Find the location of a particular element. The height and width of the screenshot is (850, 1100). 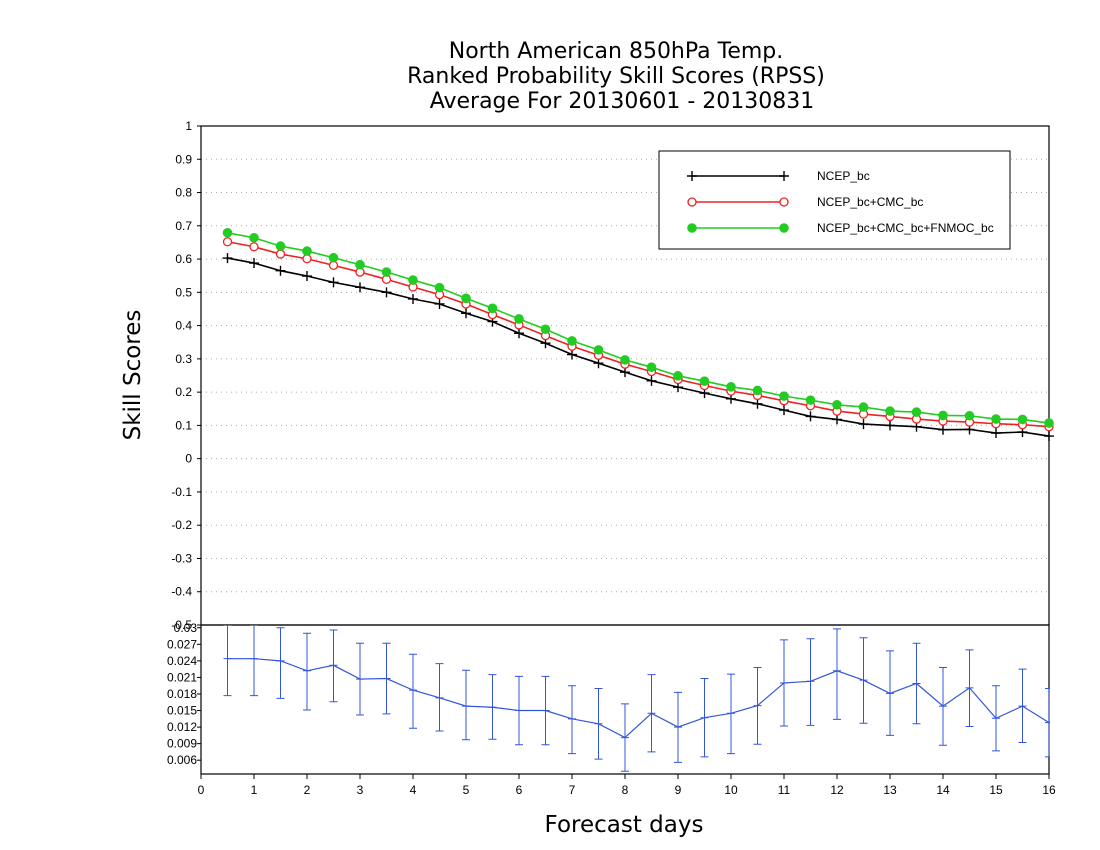

x-tick-label: 6 is located at coordinates (519, 790).